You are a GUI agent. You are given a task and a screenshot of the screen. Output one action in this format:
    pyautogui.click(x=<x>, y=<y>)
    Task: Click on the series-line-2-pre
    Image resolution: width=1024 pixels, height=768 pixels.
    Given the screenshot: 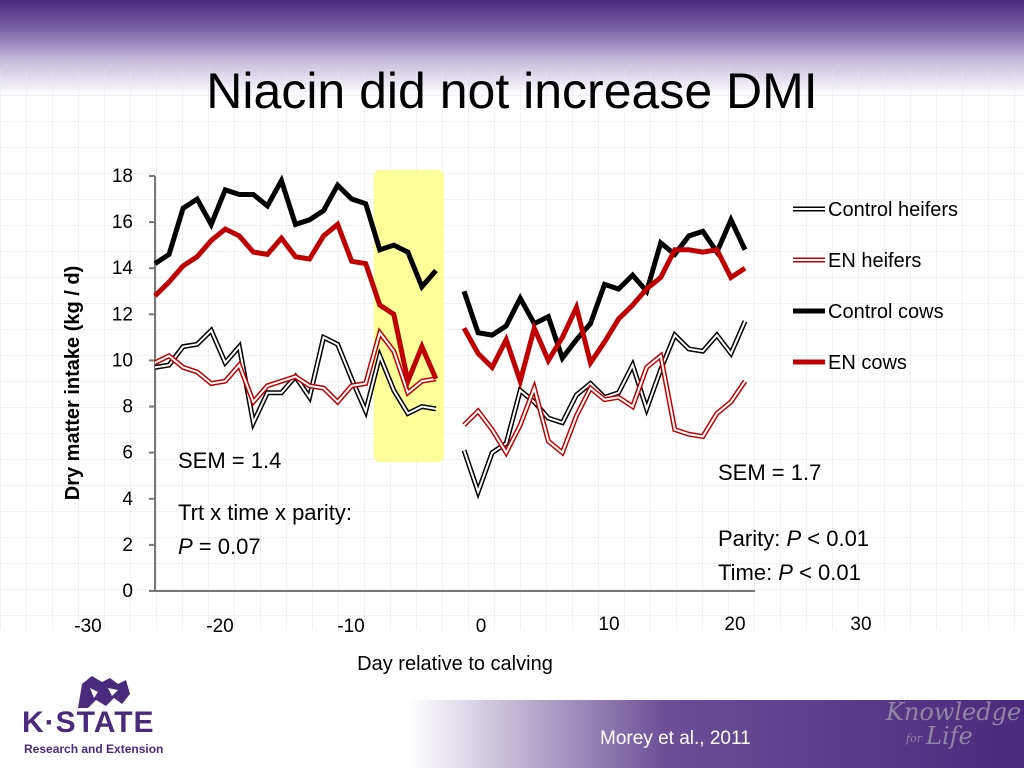 What is the action you would take?
    pyautogui.click(x=295, y=233)
    